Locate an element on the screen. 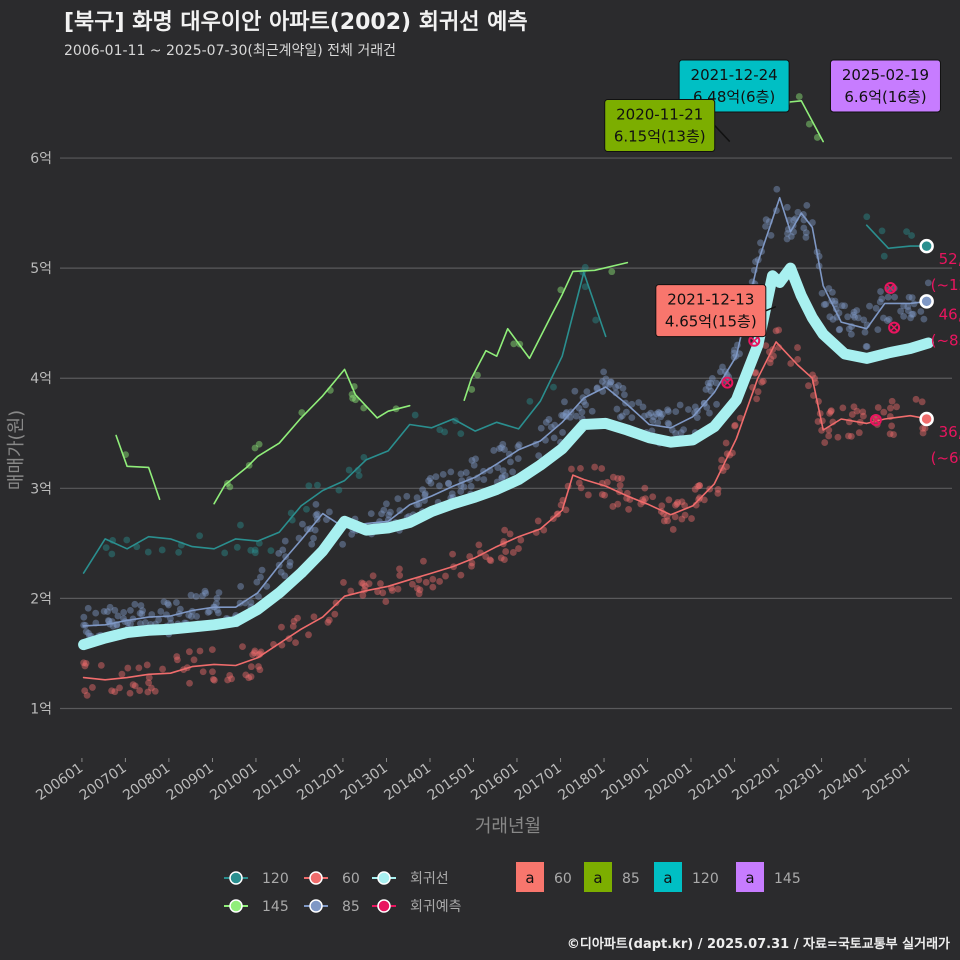 This screenshot has height=960, width=960. callout-date: 2020-11-21 is located at coordinates (659, 115).